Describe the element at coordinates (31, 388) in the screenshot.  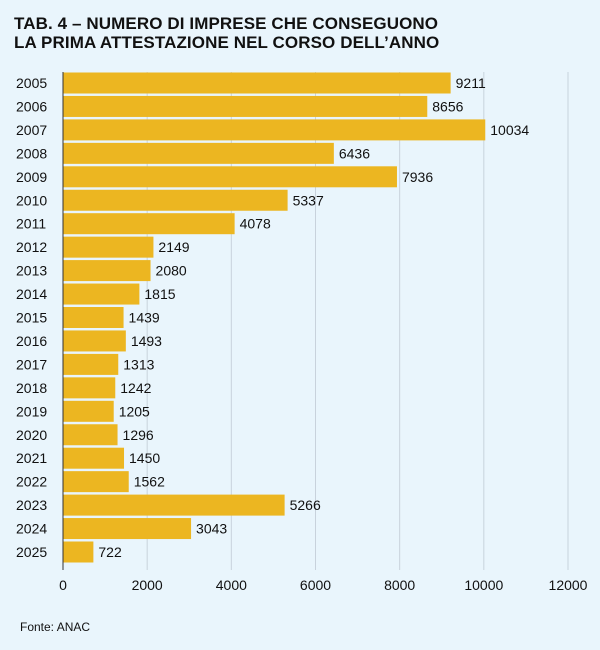
I see `category-label: 2018` at that location.